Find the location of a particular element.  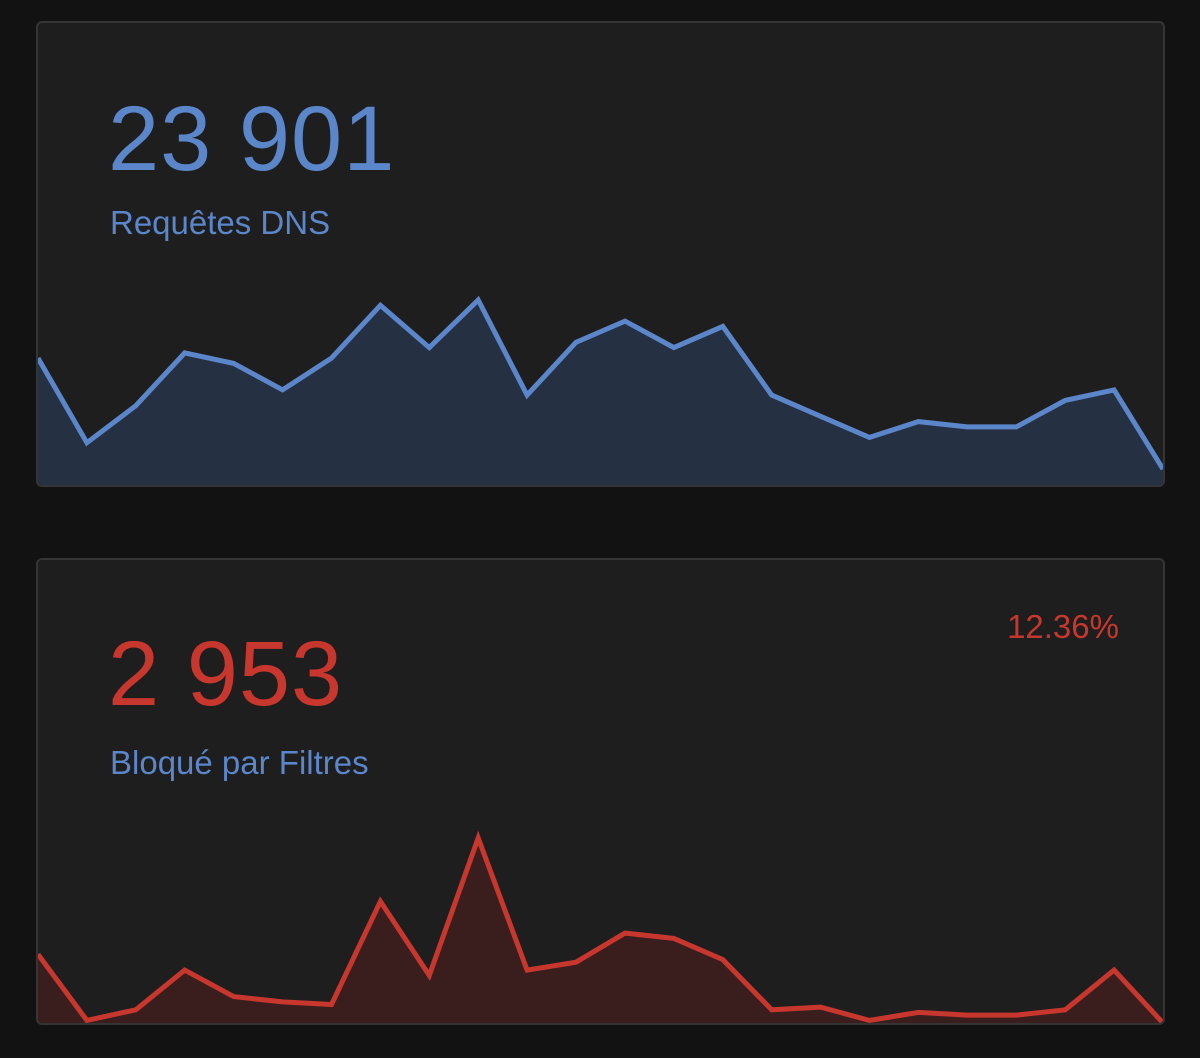

blocked-count: 2 953 is located at coordinates (226, 674).